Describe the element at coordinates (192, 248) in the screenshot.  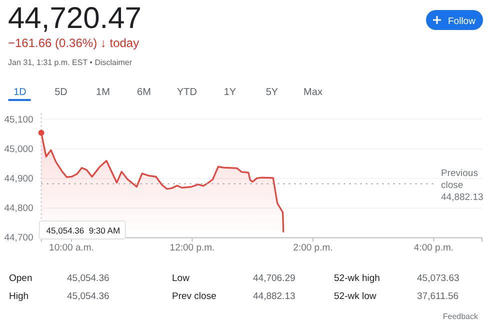
I see `x-tick-label: 12:00 p.m.` at that location.